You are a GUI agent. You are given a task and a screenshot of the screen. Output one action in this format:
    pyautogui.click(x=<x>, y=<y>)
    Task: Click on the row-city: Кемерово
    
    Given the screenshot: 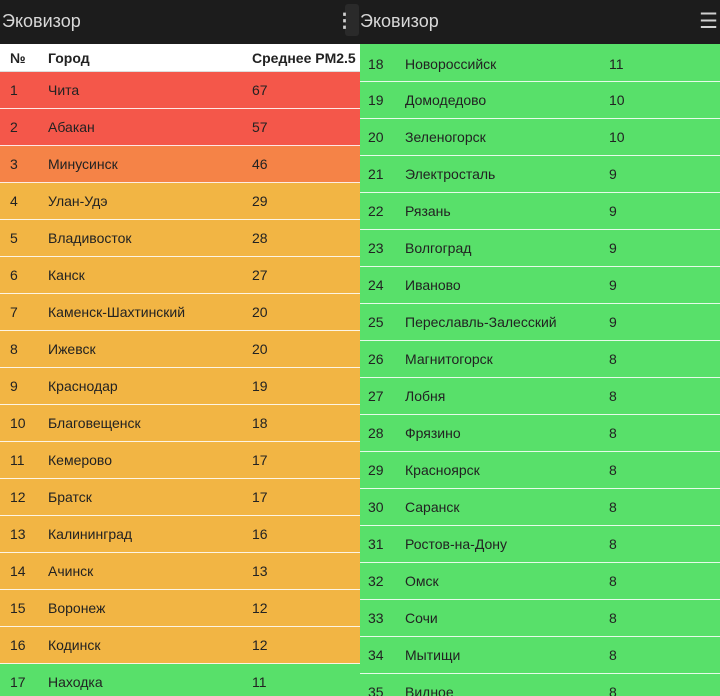 What is the action you would take?
    pyautogui.click(x=80, y=460)
    